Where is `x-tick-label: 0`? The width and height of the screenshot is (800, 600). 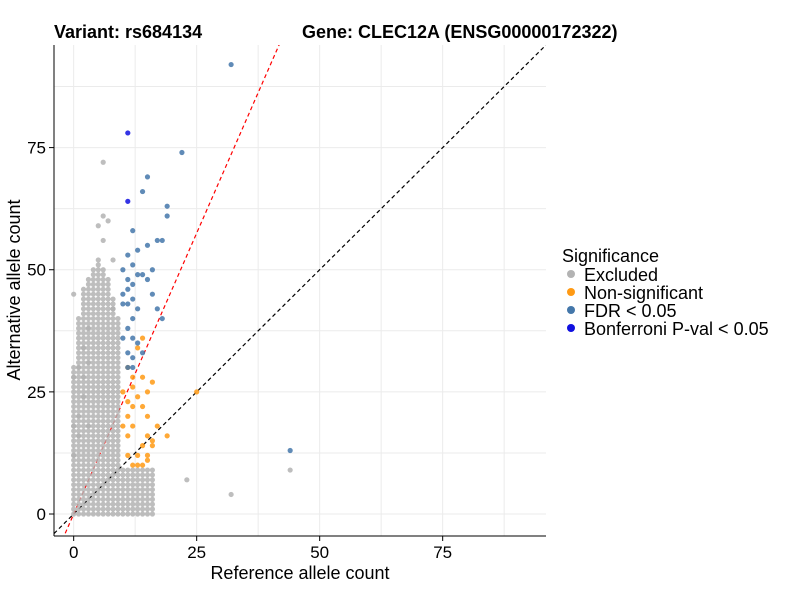
x-tick-label: 0 is located at coordinates (73, 552).